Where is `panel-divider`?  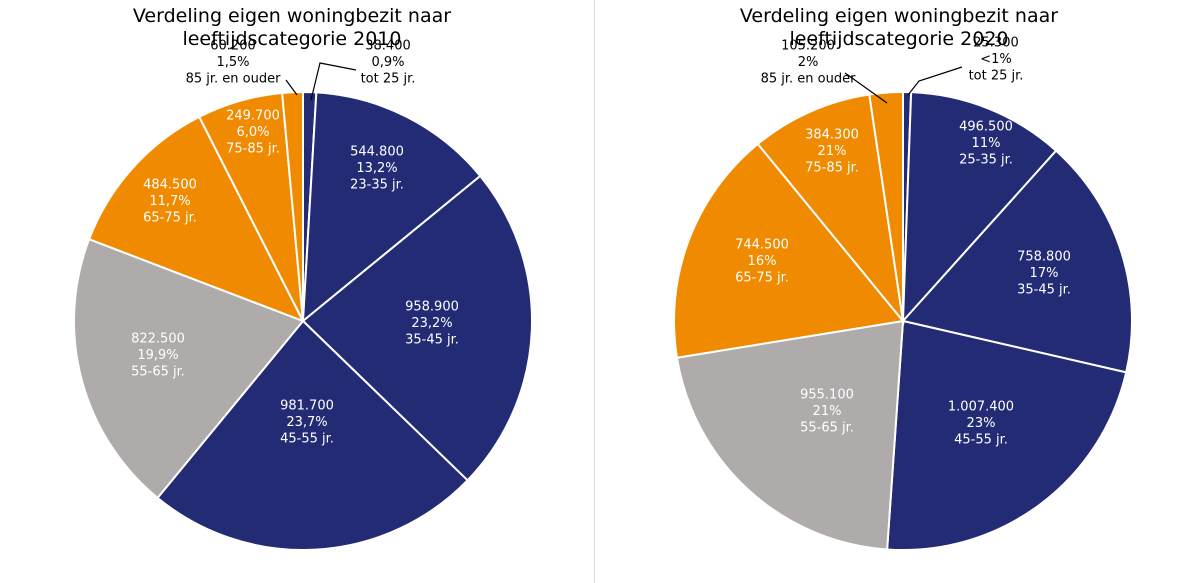
panel-divider is located at coordinates (594, 291).